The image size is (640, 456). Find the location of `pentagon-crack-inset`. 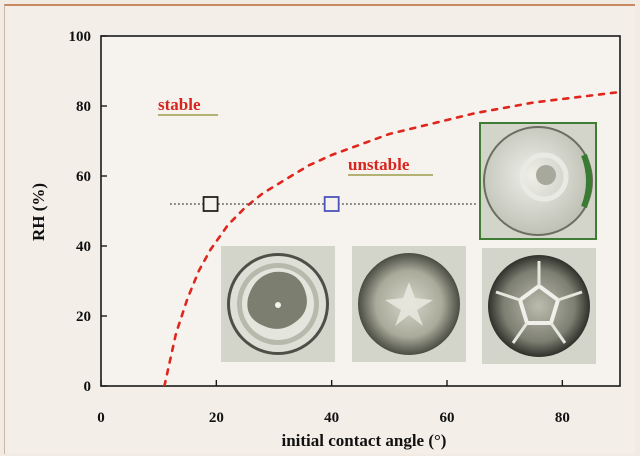

pentagon-crack-inset is located at coordinates (539, 306).